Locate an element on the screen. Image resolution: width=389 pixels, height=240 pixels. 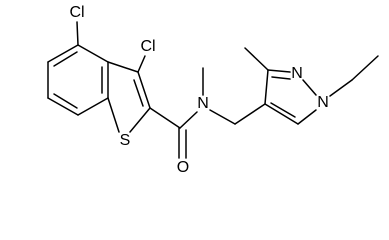
atom-label: S is located at coordinates (125, 140).